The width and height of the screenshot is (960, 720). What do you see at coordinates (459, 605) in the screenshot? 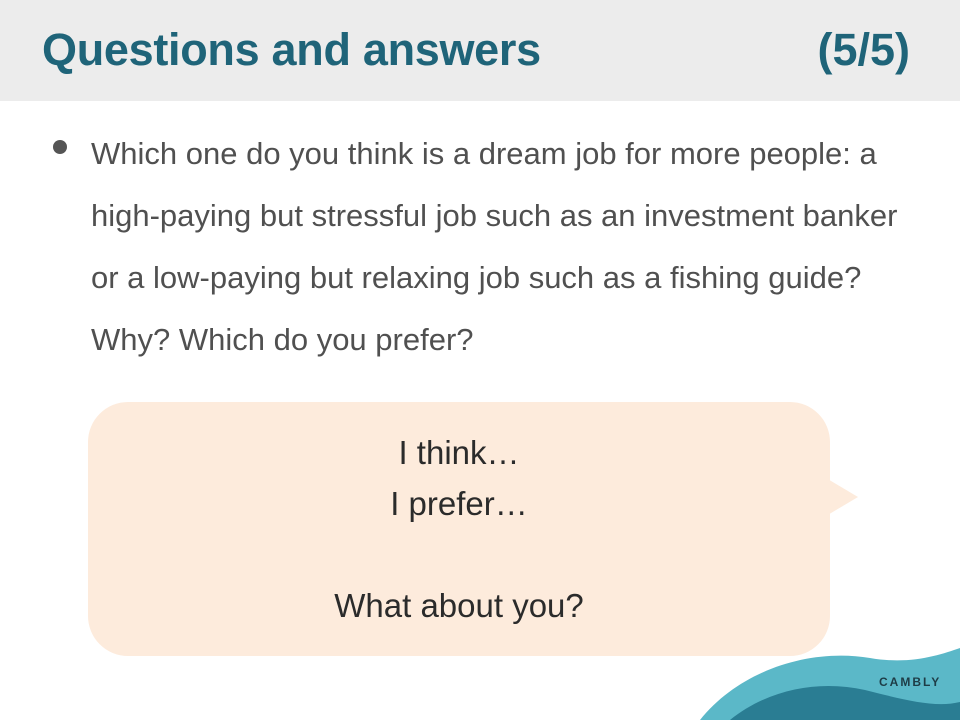
I see `bubble-line-question: What about you?` at bounding box center [459, 605].